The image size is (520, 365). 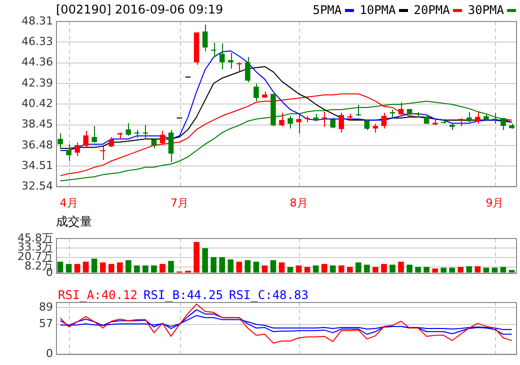 What do you see at coordinates (46, 307) in the screenshot?
I see `y-tick-label: 89` at bounding box center [46, 307].